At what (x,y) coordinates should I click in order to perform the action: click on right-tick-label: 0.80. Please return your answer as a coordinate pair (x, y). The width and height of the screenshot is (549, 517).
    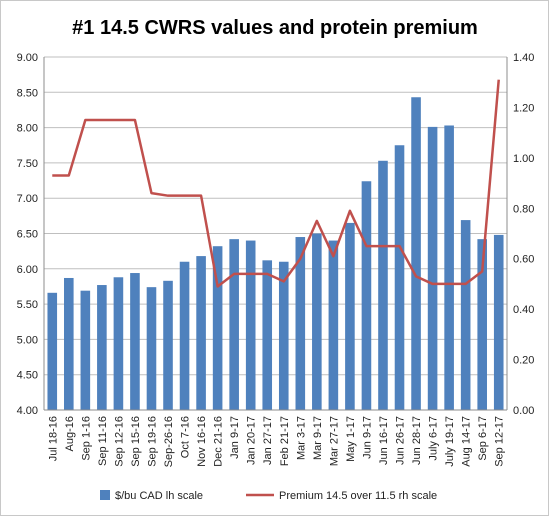
    Looking at the image, I should click on (523, 209).